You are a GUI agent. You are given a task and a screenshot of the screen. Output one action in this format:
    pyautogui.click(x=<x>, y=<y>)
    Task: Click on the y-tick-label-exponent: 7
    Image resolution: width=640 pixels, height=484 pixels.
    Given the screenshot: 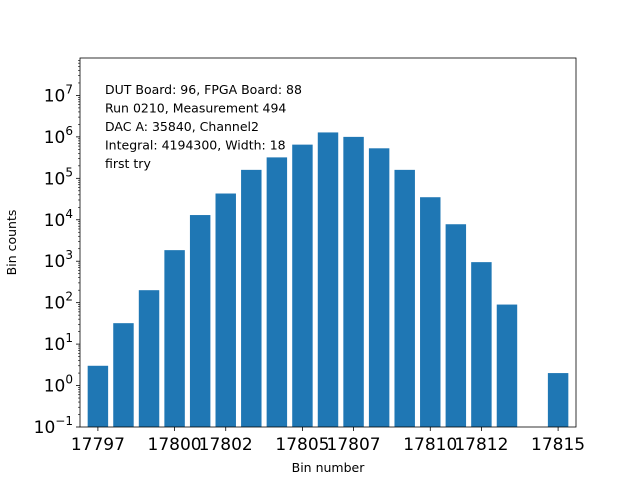 What is the action you would take?
    pyautogui.click(x=69, y=89)
    